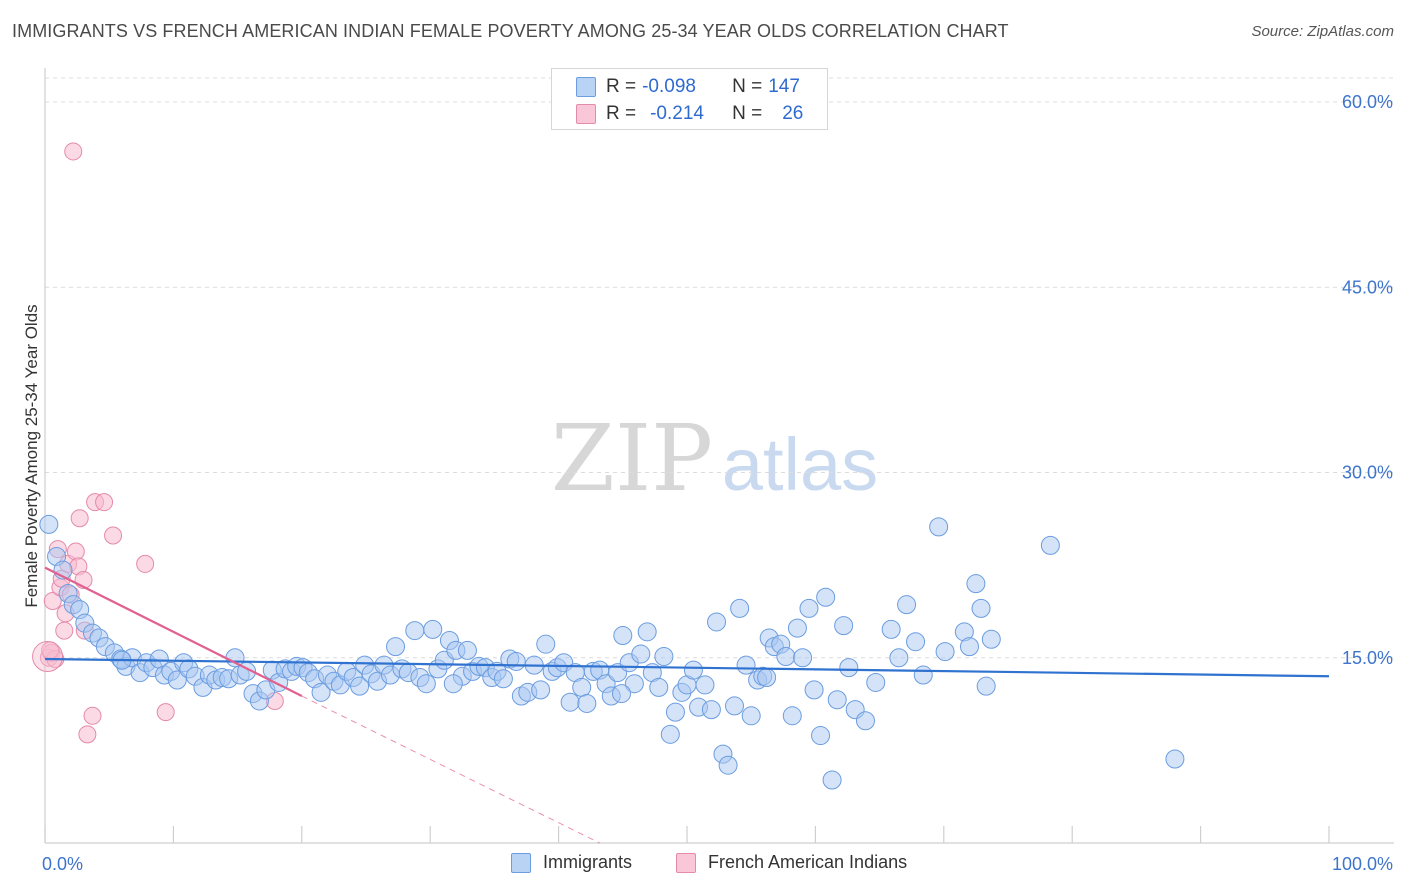  What do you see at coordinates (31, 456) in the screenshot?
I see `y-axis-label: Female Poverty Among 25-34 Year Olds` at bounding box center [31, 456].